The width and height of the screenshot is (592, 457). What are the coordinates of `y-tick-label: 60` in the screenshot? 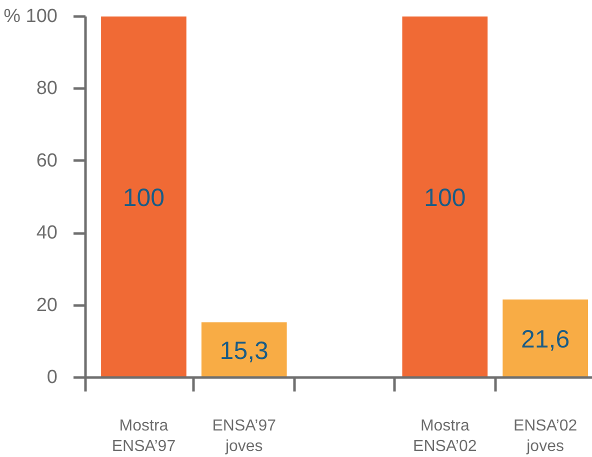 It's located at (47, 161).